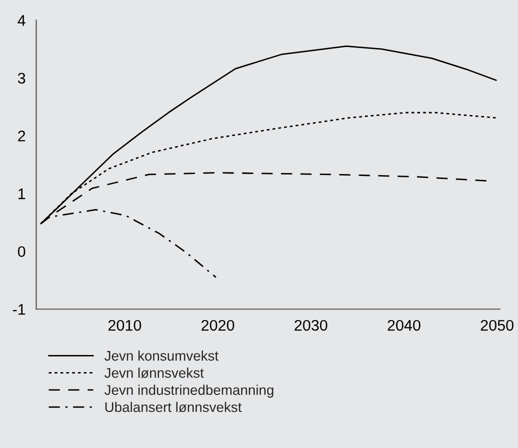 Image resolution: width=518 pixels, height=448 pixels. What do you see at coordinates (19, 309) in the screenshot?
I see `y-tick-label: -1` at bounding box center [19, 309].